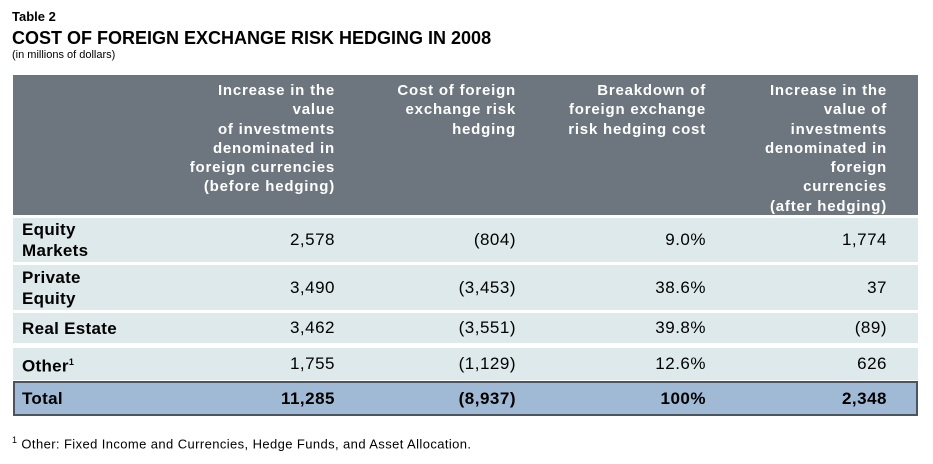 Image resolution: width=933 pixels, height=464 pixels. I want to click on table-row: Real Estate 3,462 (3,551) 39.8% (89), so click(465, 328).